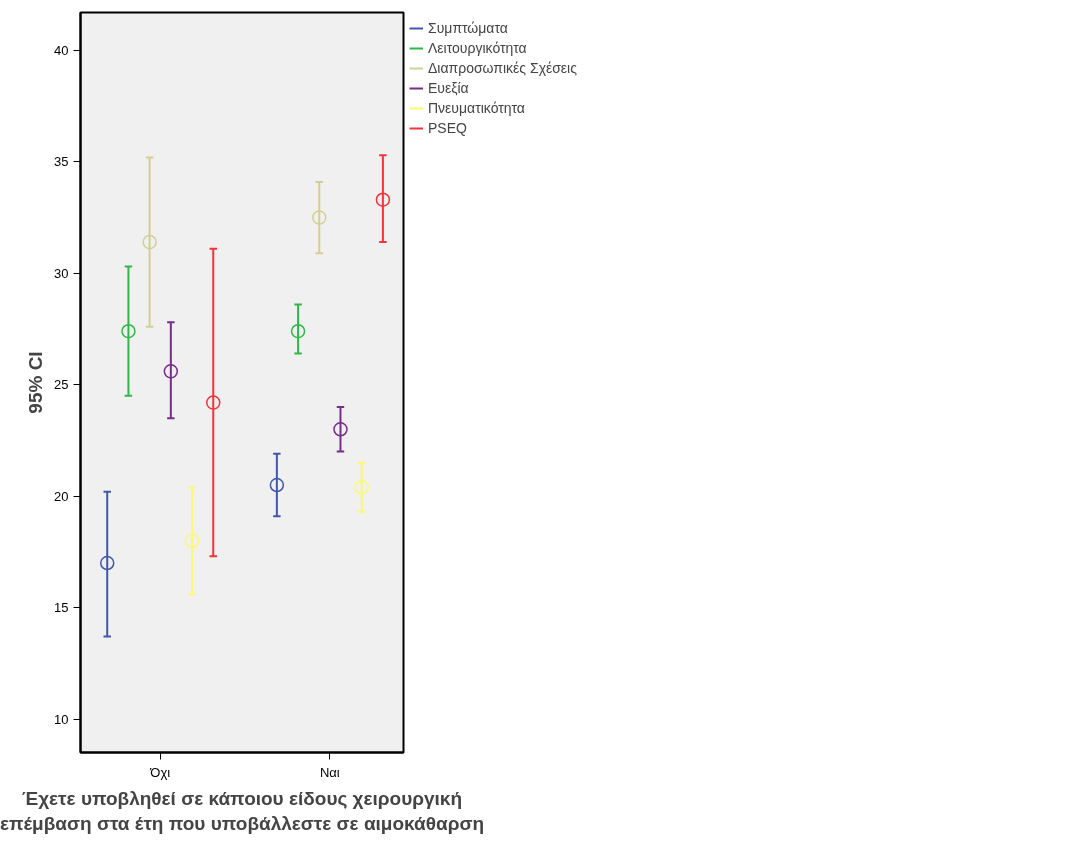  Describe the element at coordinates (448, 88) in the screenshot. I see `legend-label: Ευεξία` at that location.